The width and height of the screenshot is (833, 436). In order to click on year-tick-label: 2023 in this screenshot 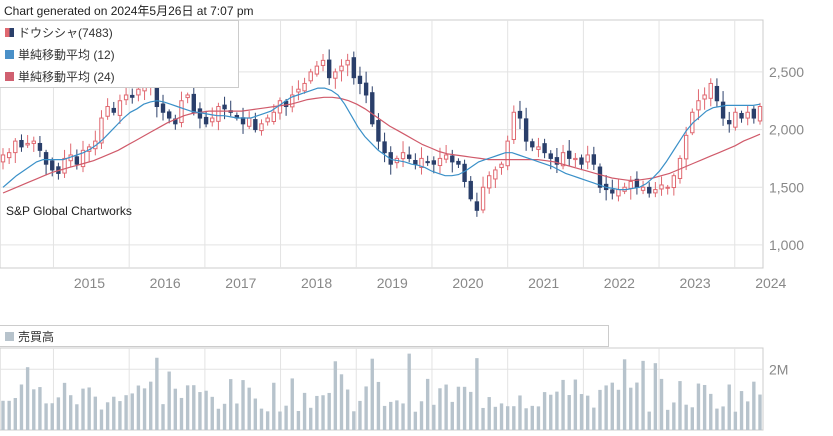, I will do `click(694, 283)`.